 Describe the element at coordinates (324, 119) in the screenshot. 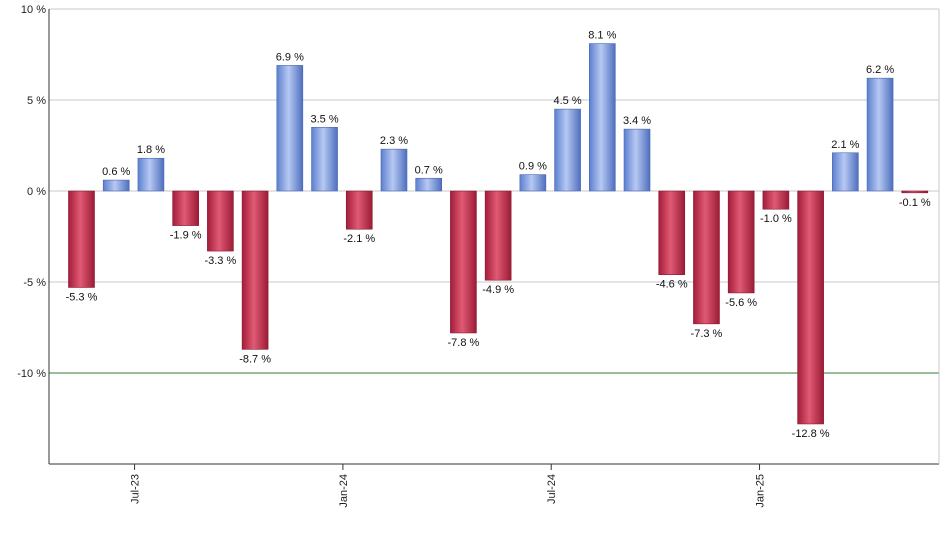

I see `data-label: 3.5 %` at that location.